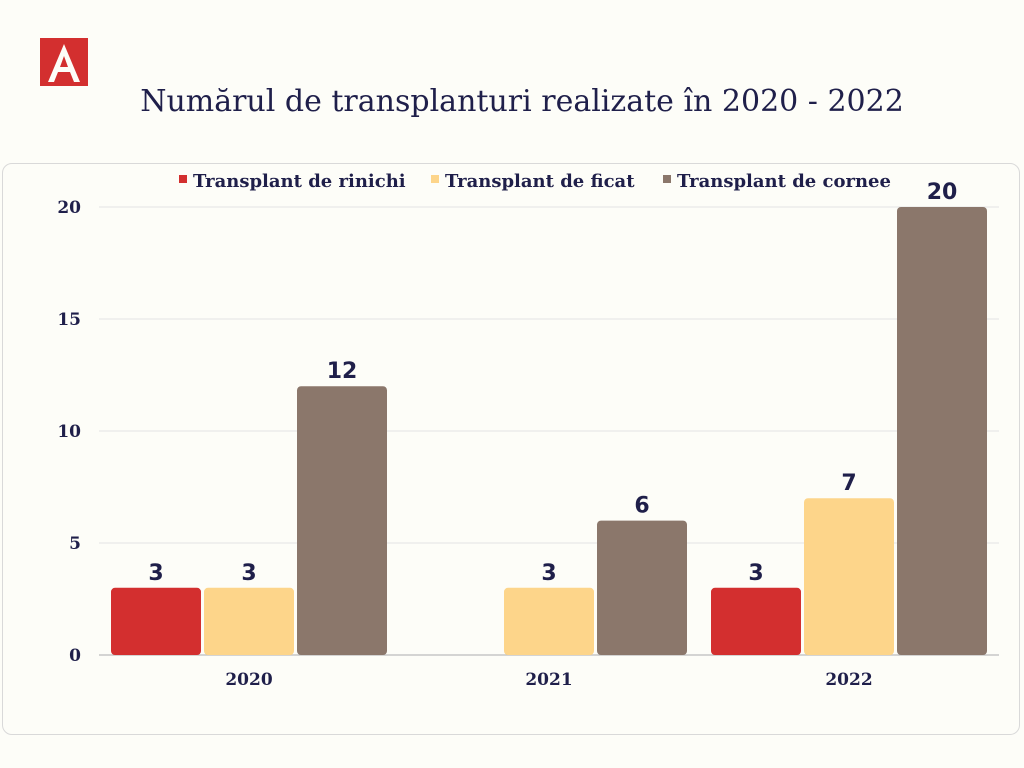  I want to click on legend-label: Transplant de ficat, so click(540, 181).